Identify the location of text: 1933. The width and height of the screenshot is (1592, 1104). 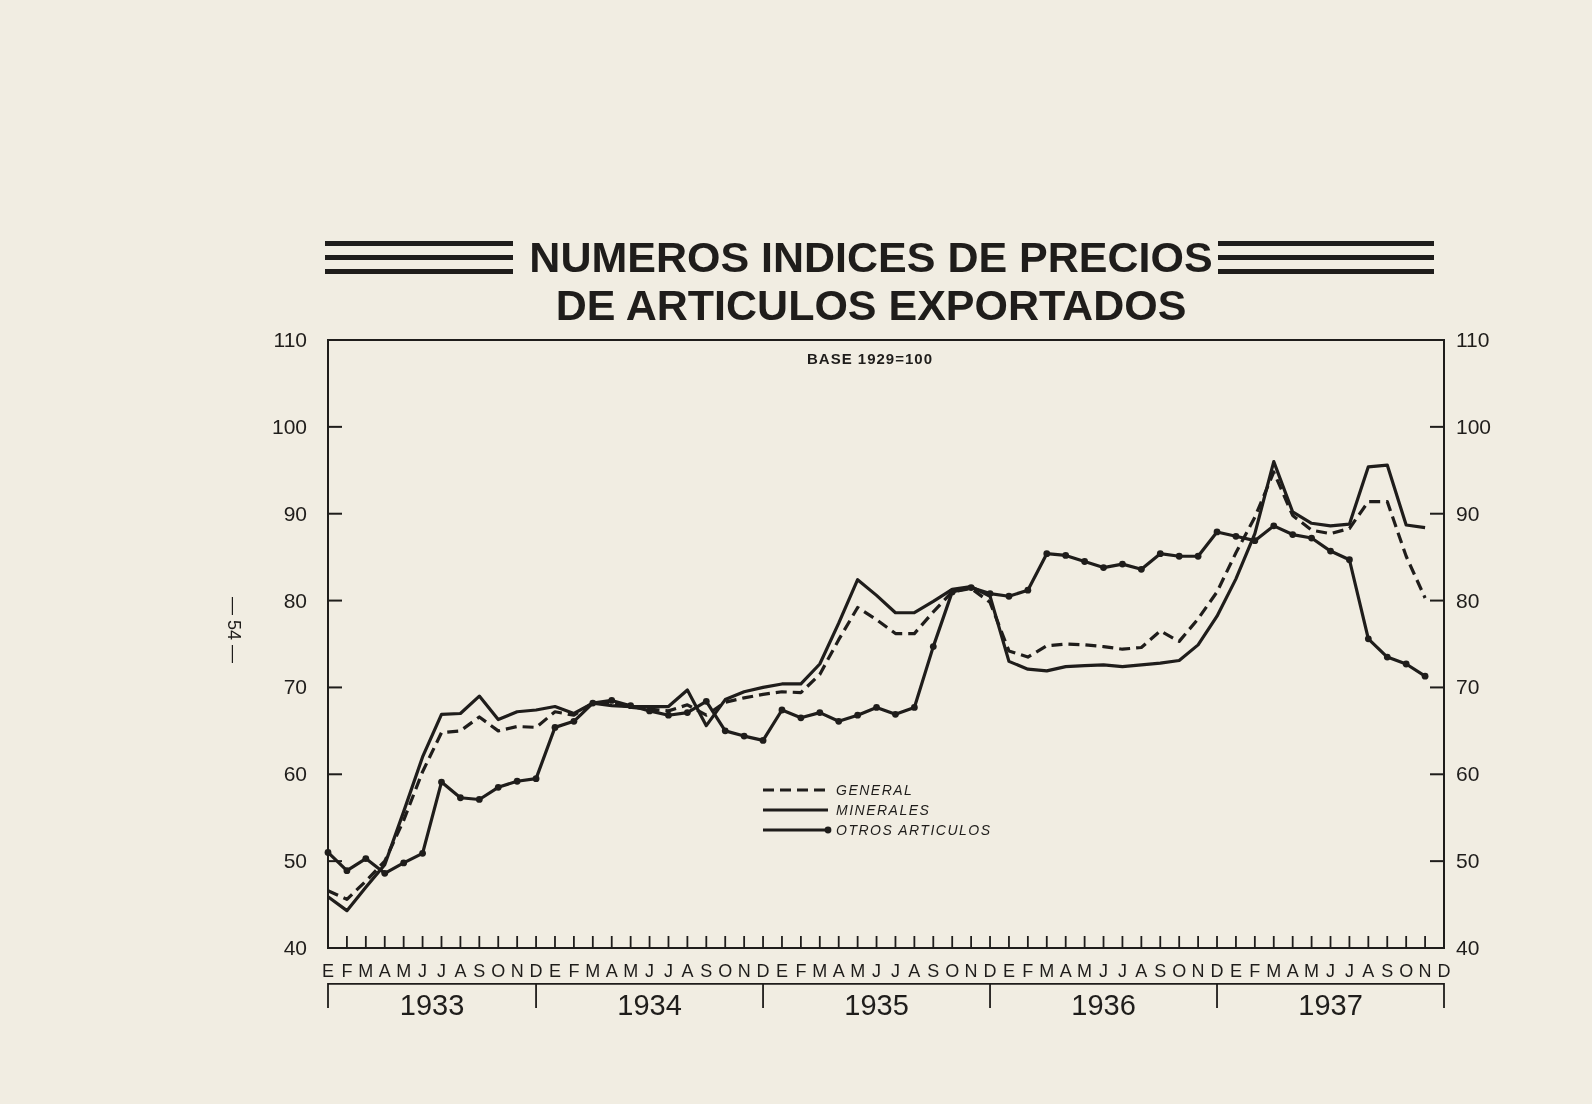
(432, 1005).